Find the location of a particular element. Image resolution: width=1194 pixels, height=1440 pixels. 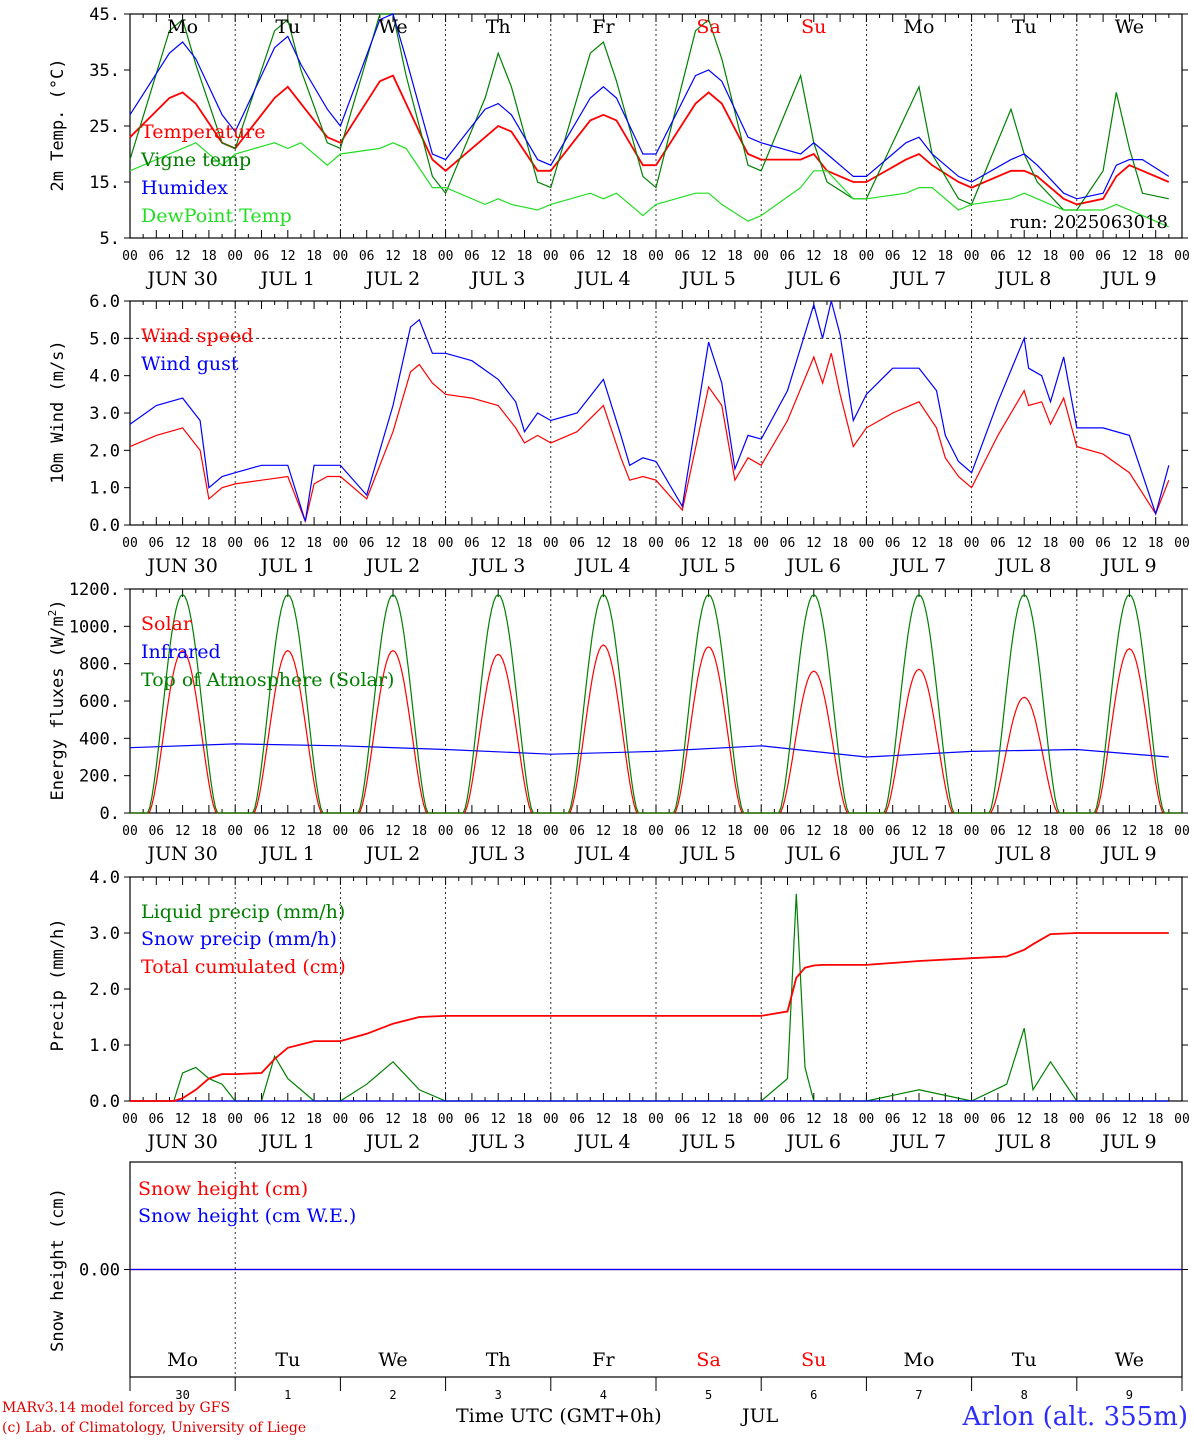

legend-entry: Infrared is located at coordinates (181, 652).